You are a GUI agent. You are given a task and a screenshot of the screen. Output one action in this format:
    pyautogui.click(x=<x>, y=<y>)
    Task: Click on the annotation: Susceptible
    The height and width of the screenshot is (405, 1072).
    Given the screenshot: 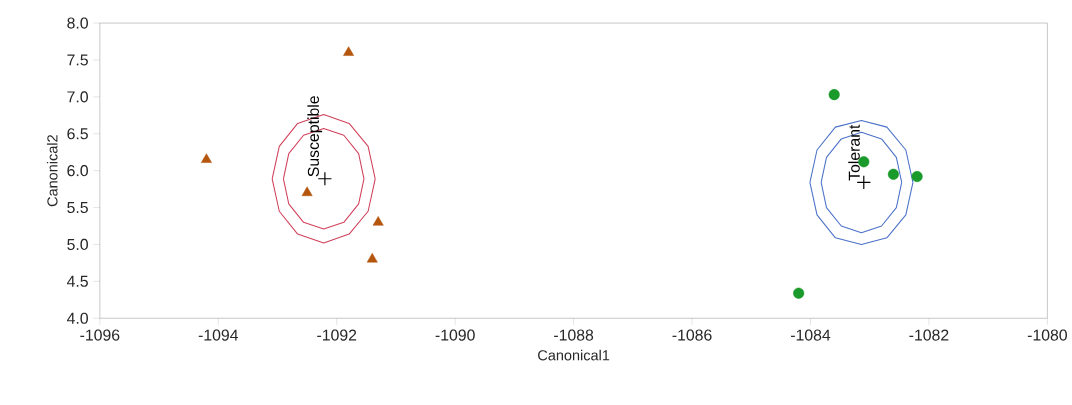 What is the action you would take?
    pyautogui.click(x=315, y=136)
    